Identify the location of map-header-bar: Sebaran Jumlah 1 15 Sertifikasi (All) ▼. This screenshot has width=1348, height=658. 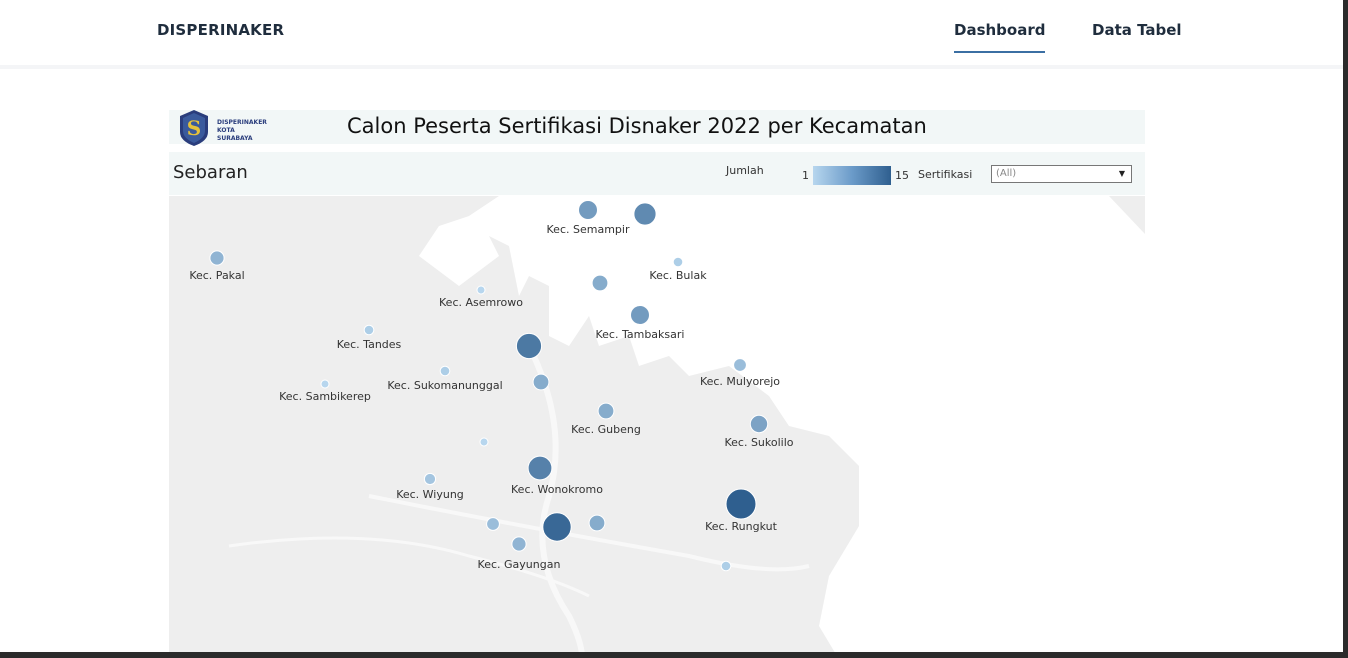
(657, 173).